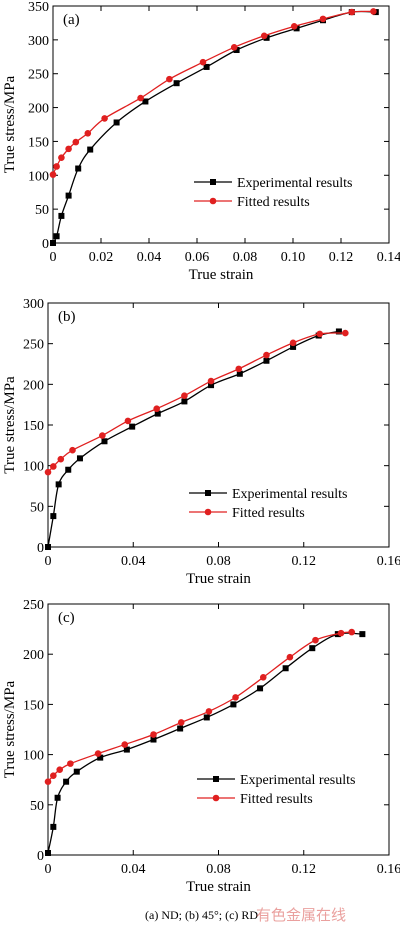 The image size is (400, 932). Describe the element at coordinates (67, 317) in the screenshot. I see `panel-label: (b)` at that location.